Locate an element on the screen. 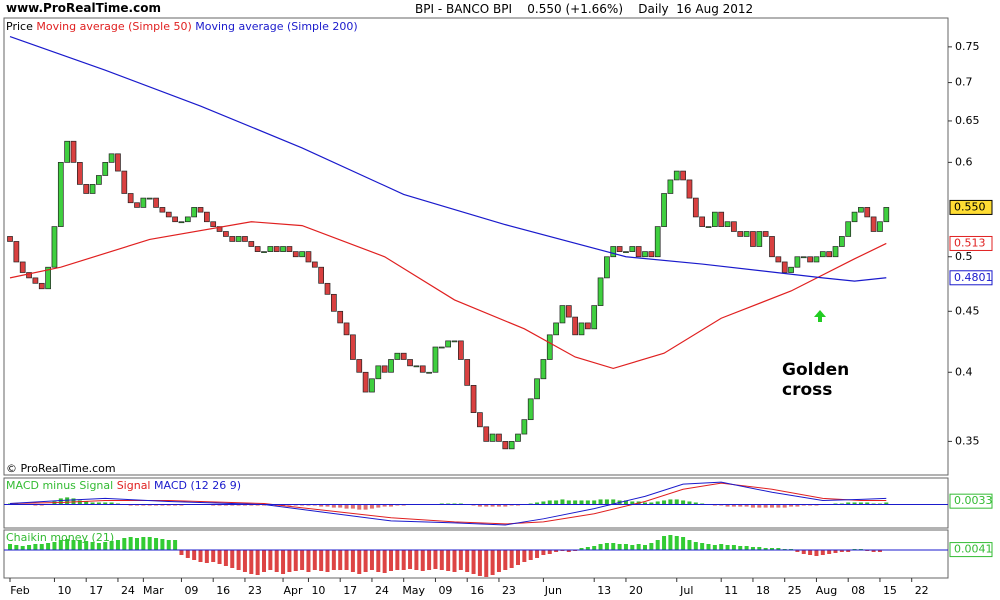  legend-prefix: Price is located at coordinates (19, 26).